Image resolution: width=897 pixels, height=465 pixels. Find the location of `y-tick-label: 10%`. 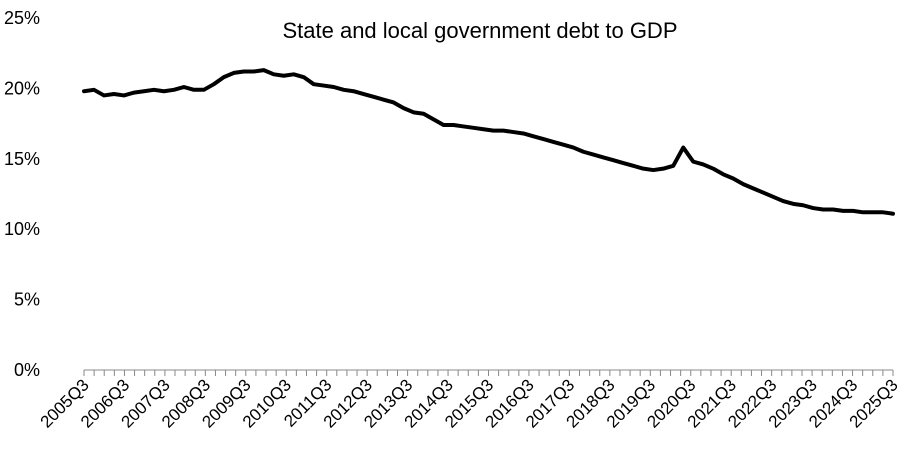

y-tick-label: 10% is located at coordinates (22, 229).